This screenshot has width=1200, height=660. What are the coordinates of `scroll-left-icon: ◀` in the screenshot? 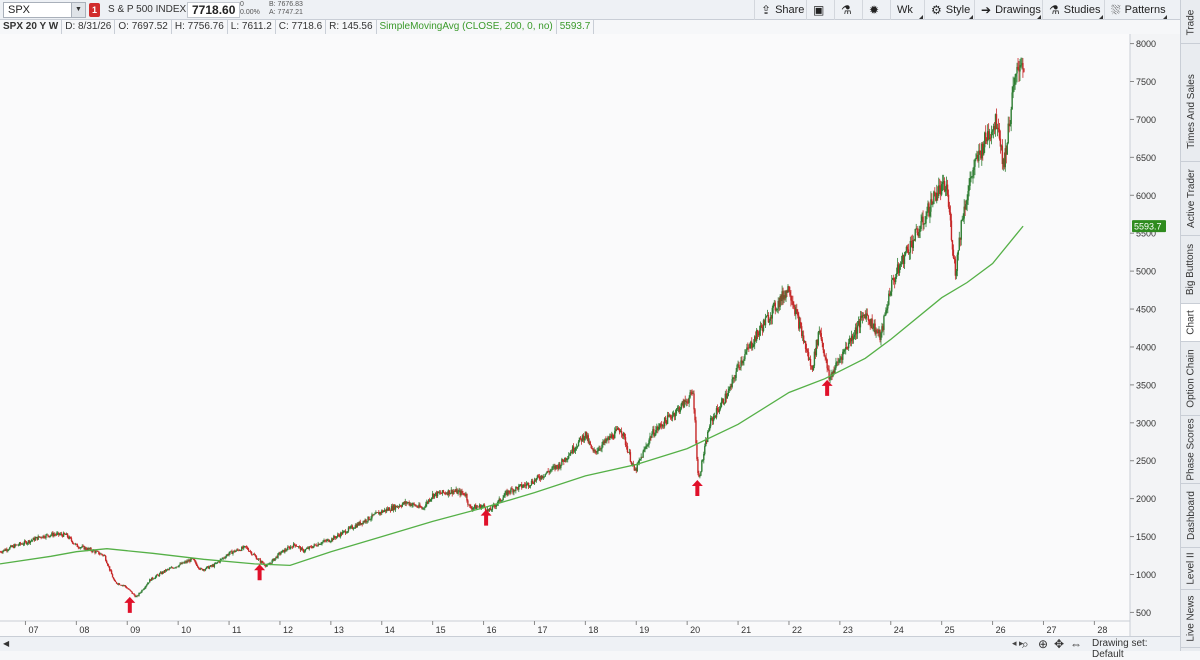 It's located at (6, 643).